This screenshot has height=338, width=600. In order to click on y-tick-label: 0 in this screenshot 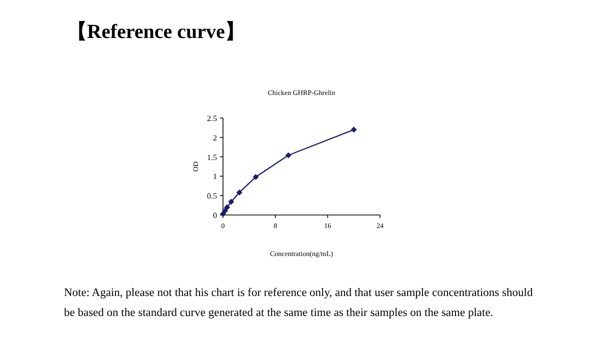, I will do `click(215, 215)`.